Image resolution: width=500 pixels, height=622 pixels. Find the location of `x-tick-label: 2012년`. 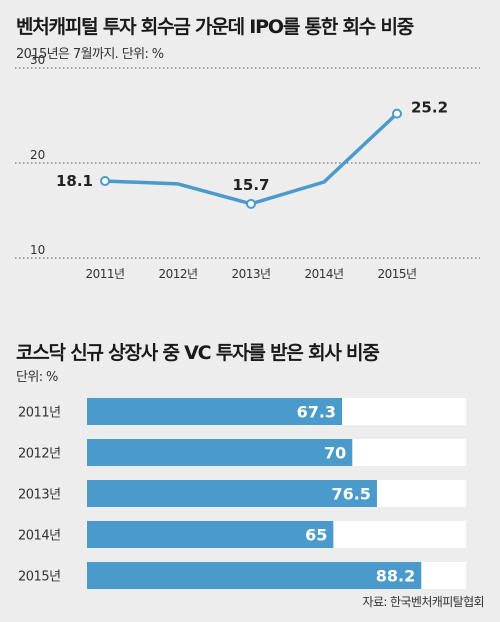

x-tick-label: 2012년 is located at coordinates (177, 274).